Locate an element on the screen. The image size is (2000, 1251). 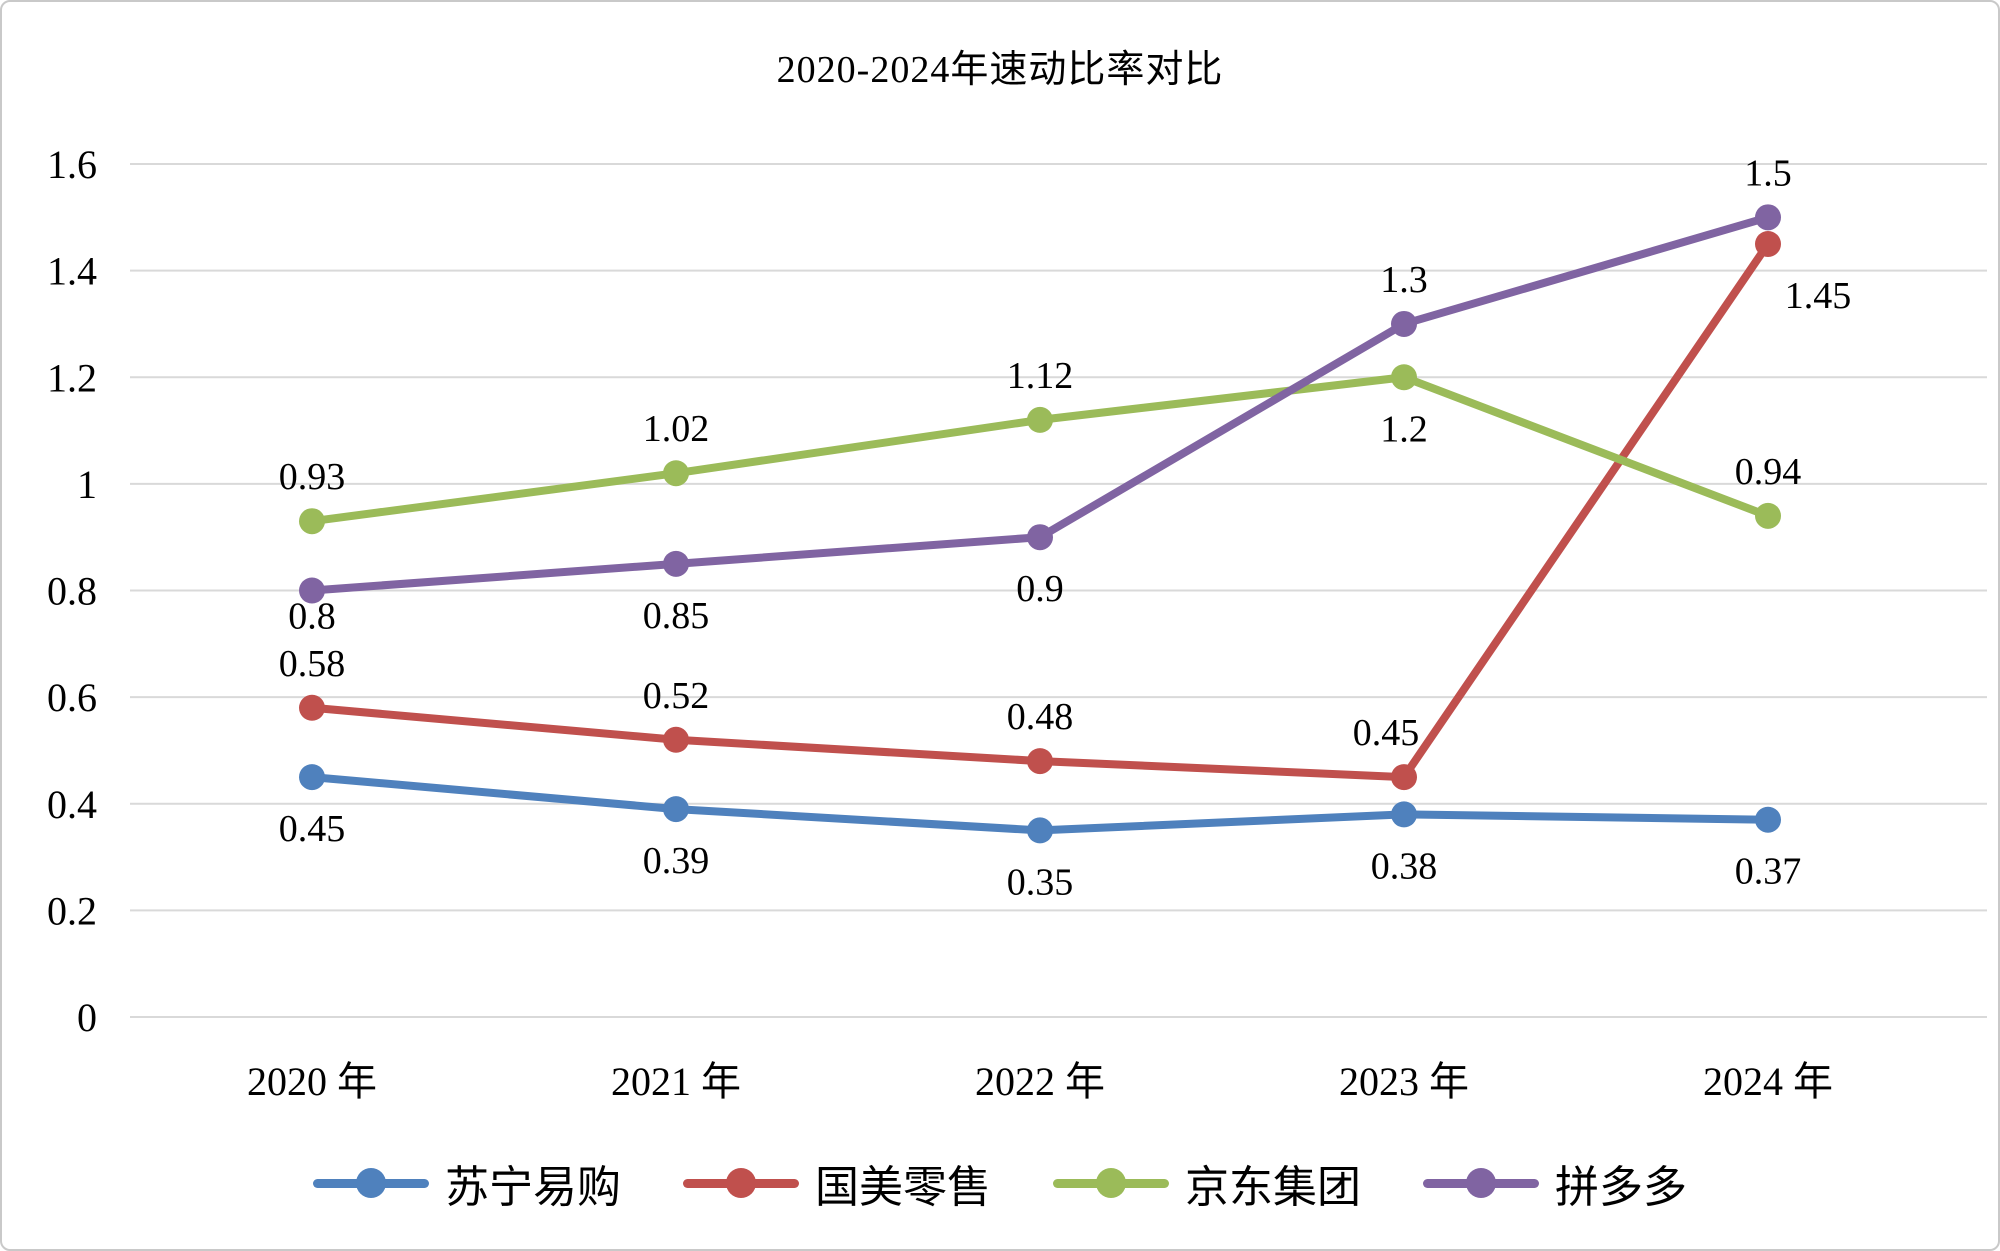
data-label-jd: 0.94 is located at coordinates (1768, 472).